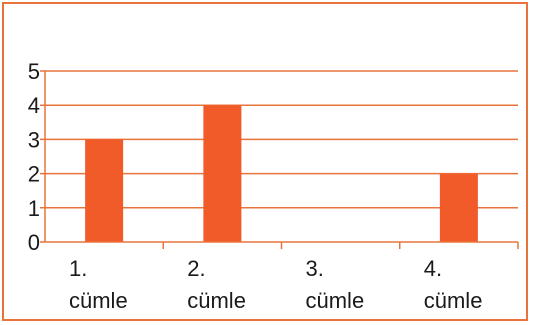  I want to click on y-tick-label-3: 3, so click(34, 139).